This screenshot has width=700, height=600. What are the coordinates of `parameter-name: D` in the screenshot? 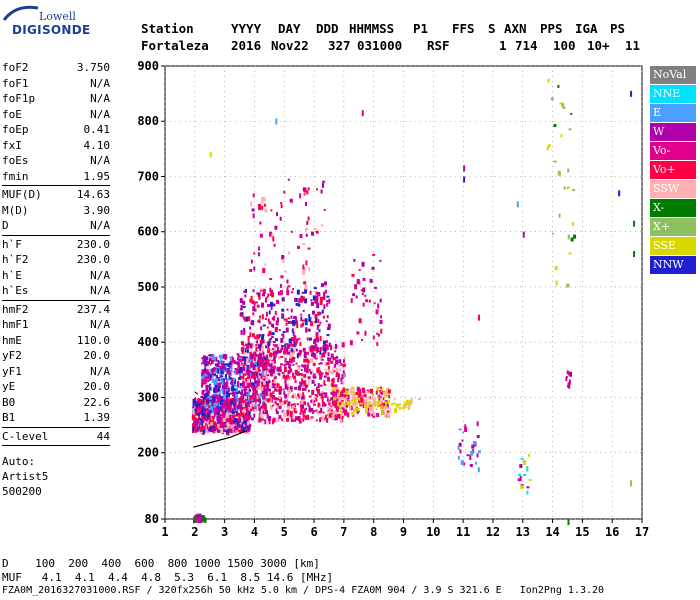 It's located at (5, 225).